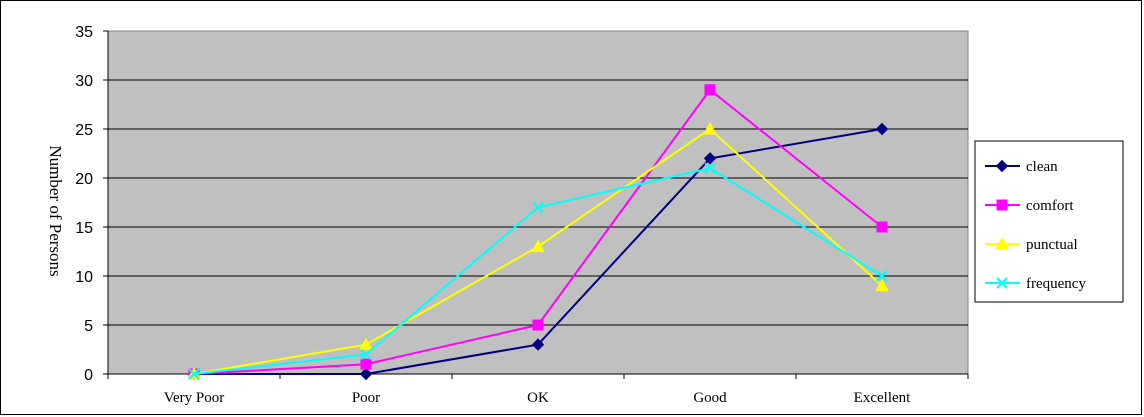 The image size is (1144, 417). I want to click on x-tick-label: Very Poor, so click(194, 398).